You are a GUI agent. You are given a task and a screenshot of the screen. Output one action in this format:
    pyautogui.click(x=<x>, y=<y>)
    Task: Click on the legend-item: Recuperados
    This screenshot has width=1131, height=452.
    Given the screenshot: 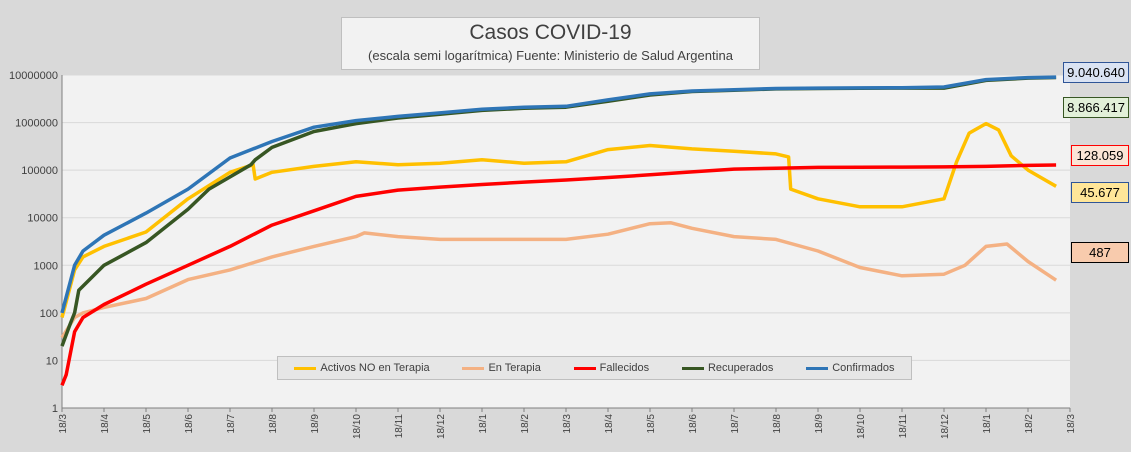 What is the action you would take?
    pyautogui.click(x=727, y=368)
    